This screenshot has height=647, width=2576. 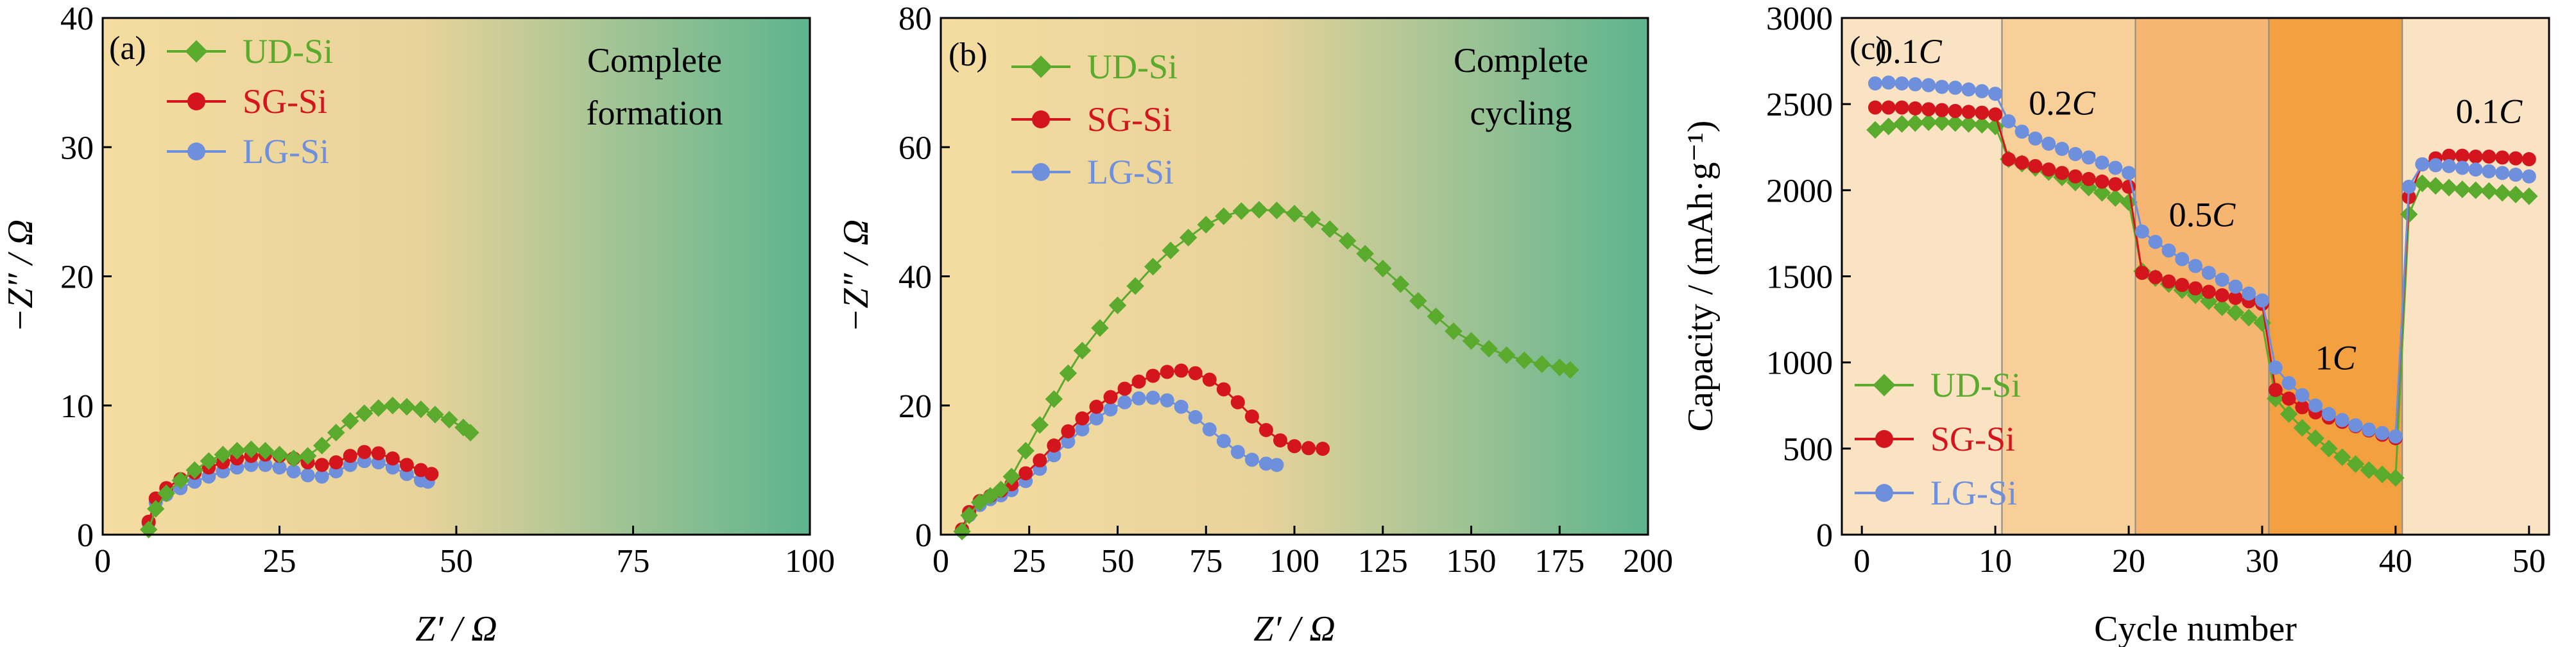 What do you see at coordinates (1130, 172) in the screenshot?
I see `legend-label-LG-Si: LG-Si` at bounding box center [1130, 172].